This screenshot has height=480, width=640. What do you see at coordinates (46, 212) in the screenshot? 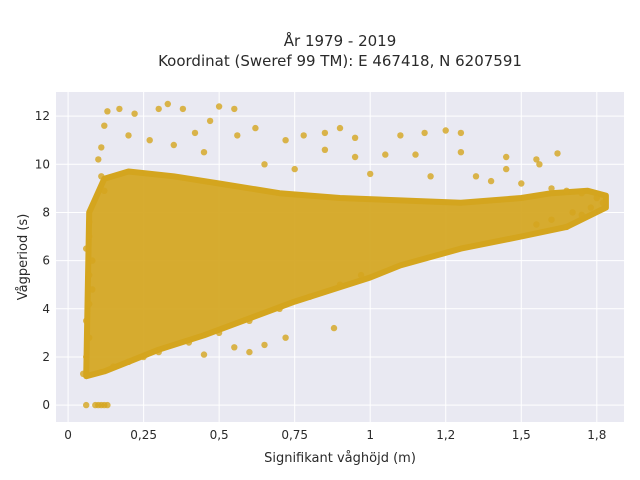
I see `y-tick-label: 8` at bounding box center [46, 212].